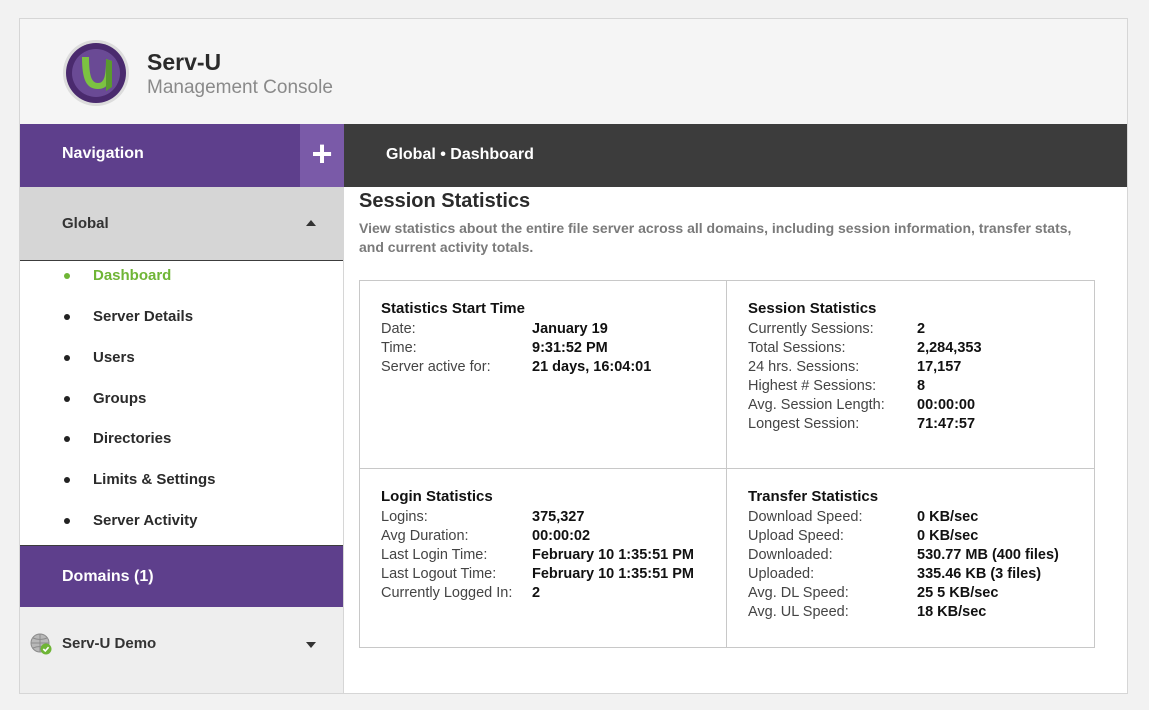  What do you see at coordinates (181, 280) in the screenshot?
I see `sidebar-item-dashboard: Dashboard` at bounding box center [181, 280].